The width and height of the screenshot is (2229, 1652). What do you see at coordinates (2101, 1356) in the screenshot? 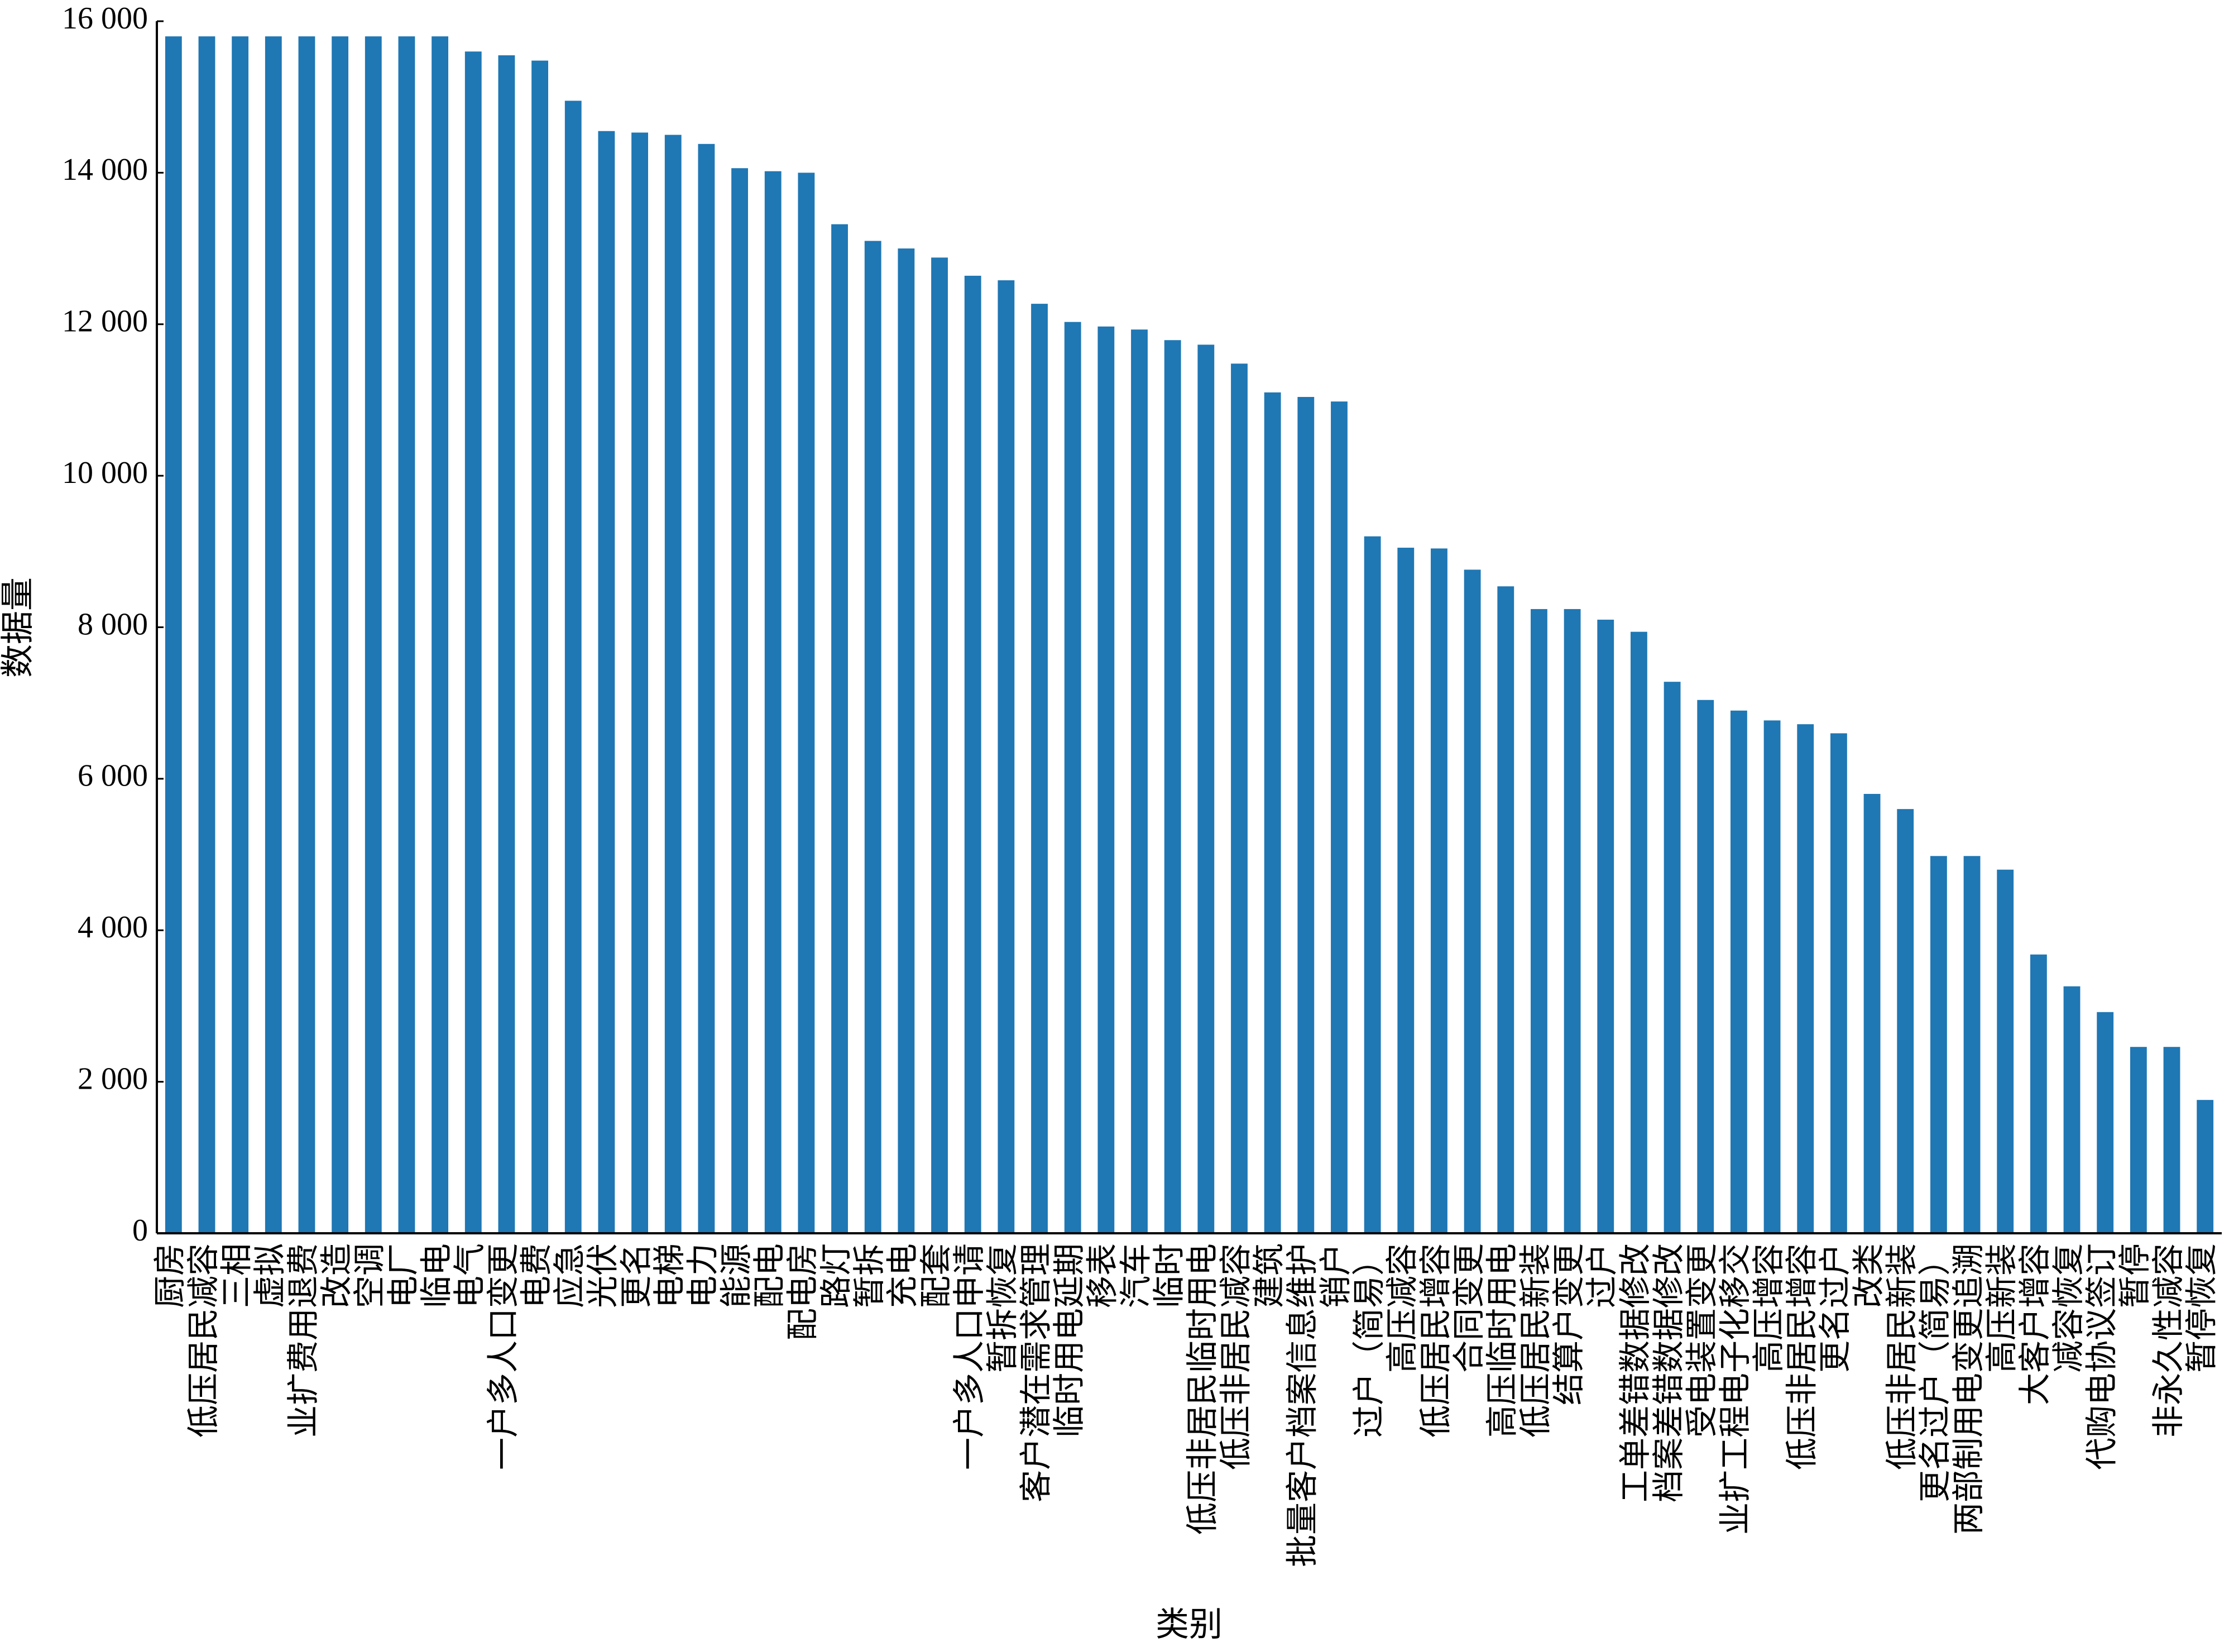
I see `x-tick-label: 代购电协议签订` at bounding box center [2101, 1356].